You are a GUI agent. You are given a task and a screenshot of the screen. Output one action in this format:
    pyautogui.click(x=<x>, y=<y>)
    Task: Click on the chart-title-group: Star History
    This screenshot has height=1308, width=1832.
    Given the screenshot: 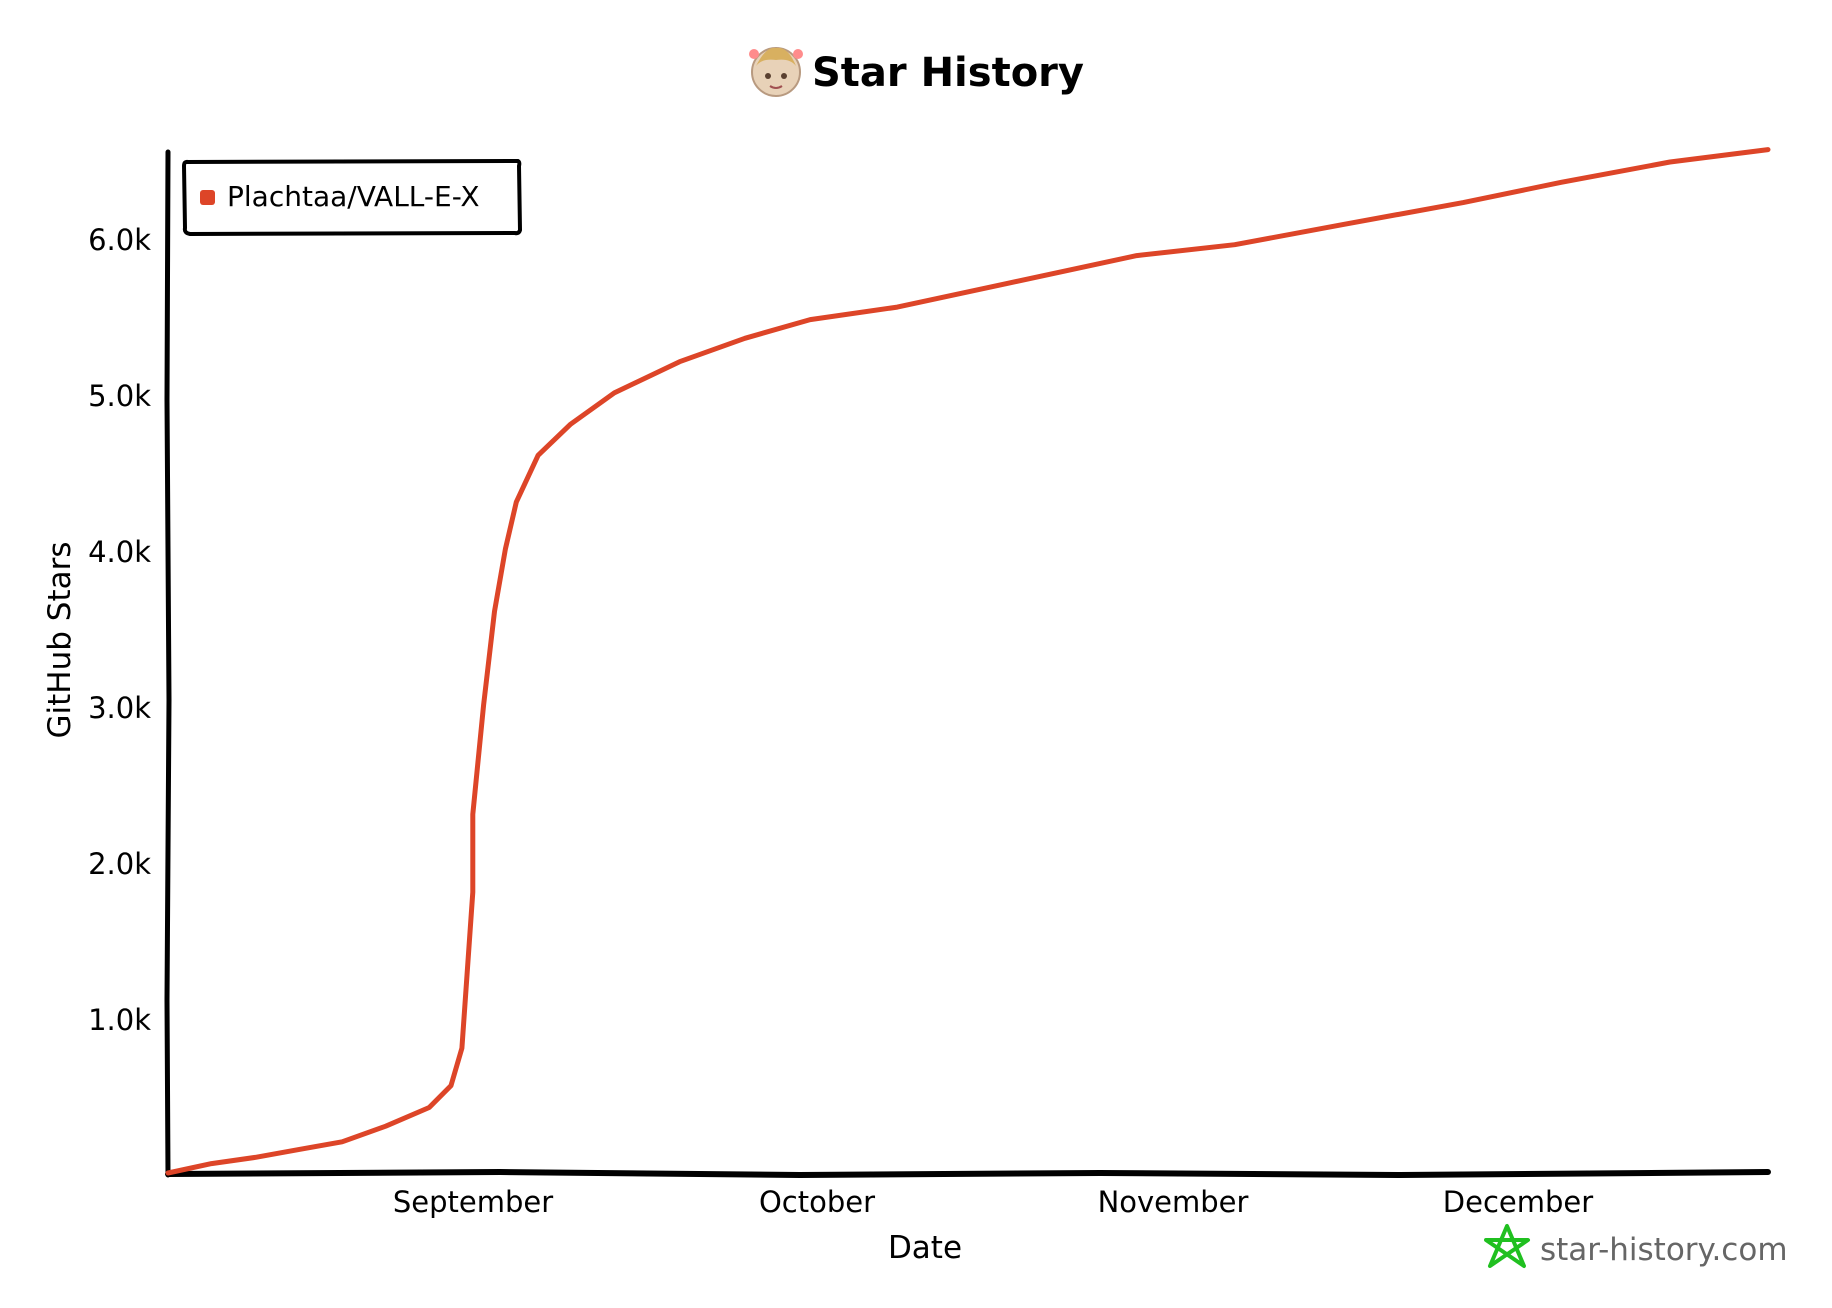 What is the action you would take?
    pyautogui.click(x=916, y=72)
    